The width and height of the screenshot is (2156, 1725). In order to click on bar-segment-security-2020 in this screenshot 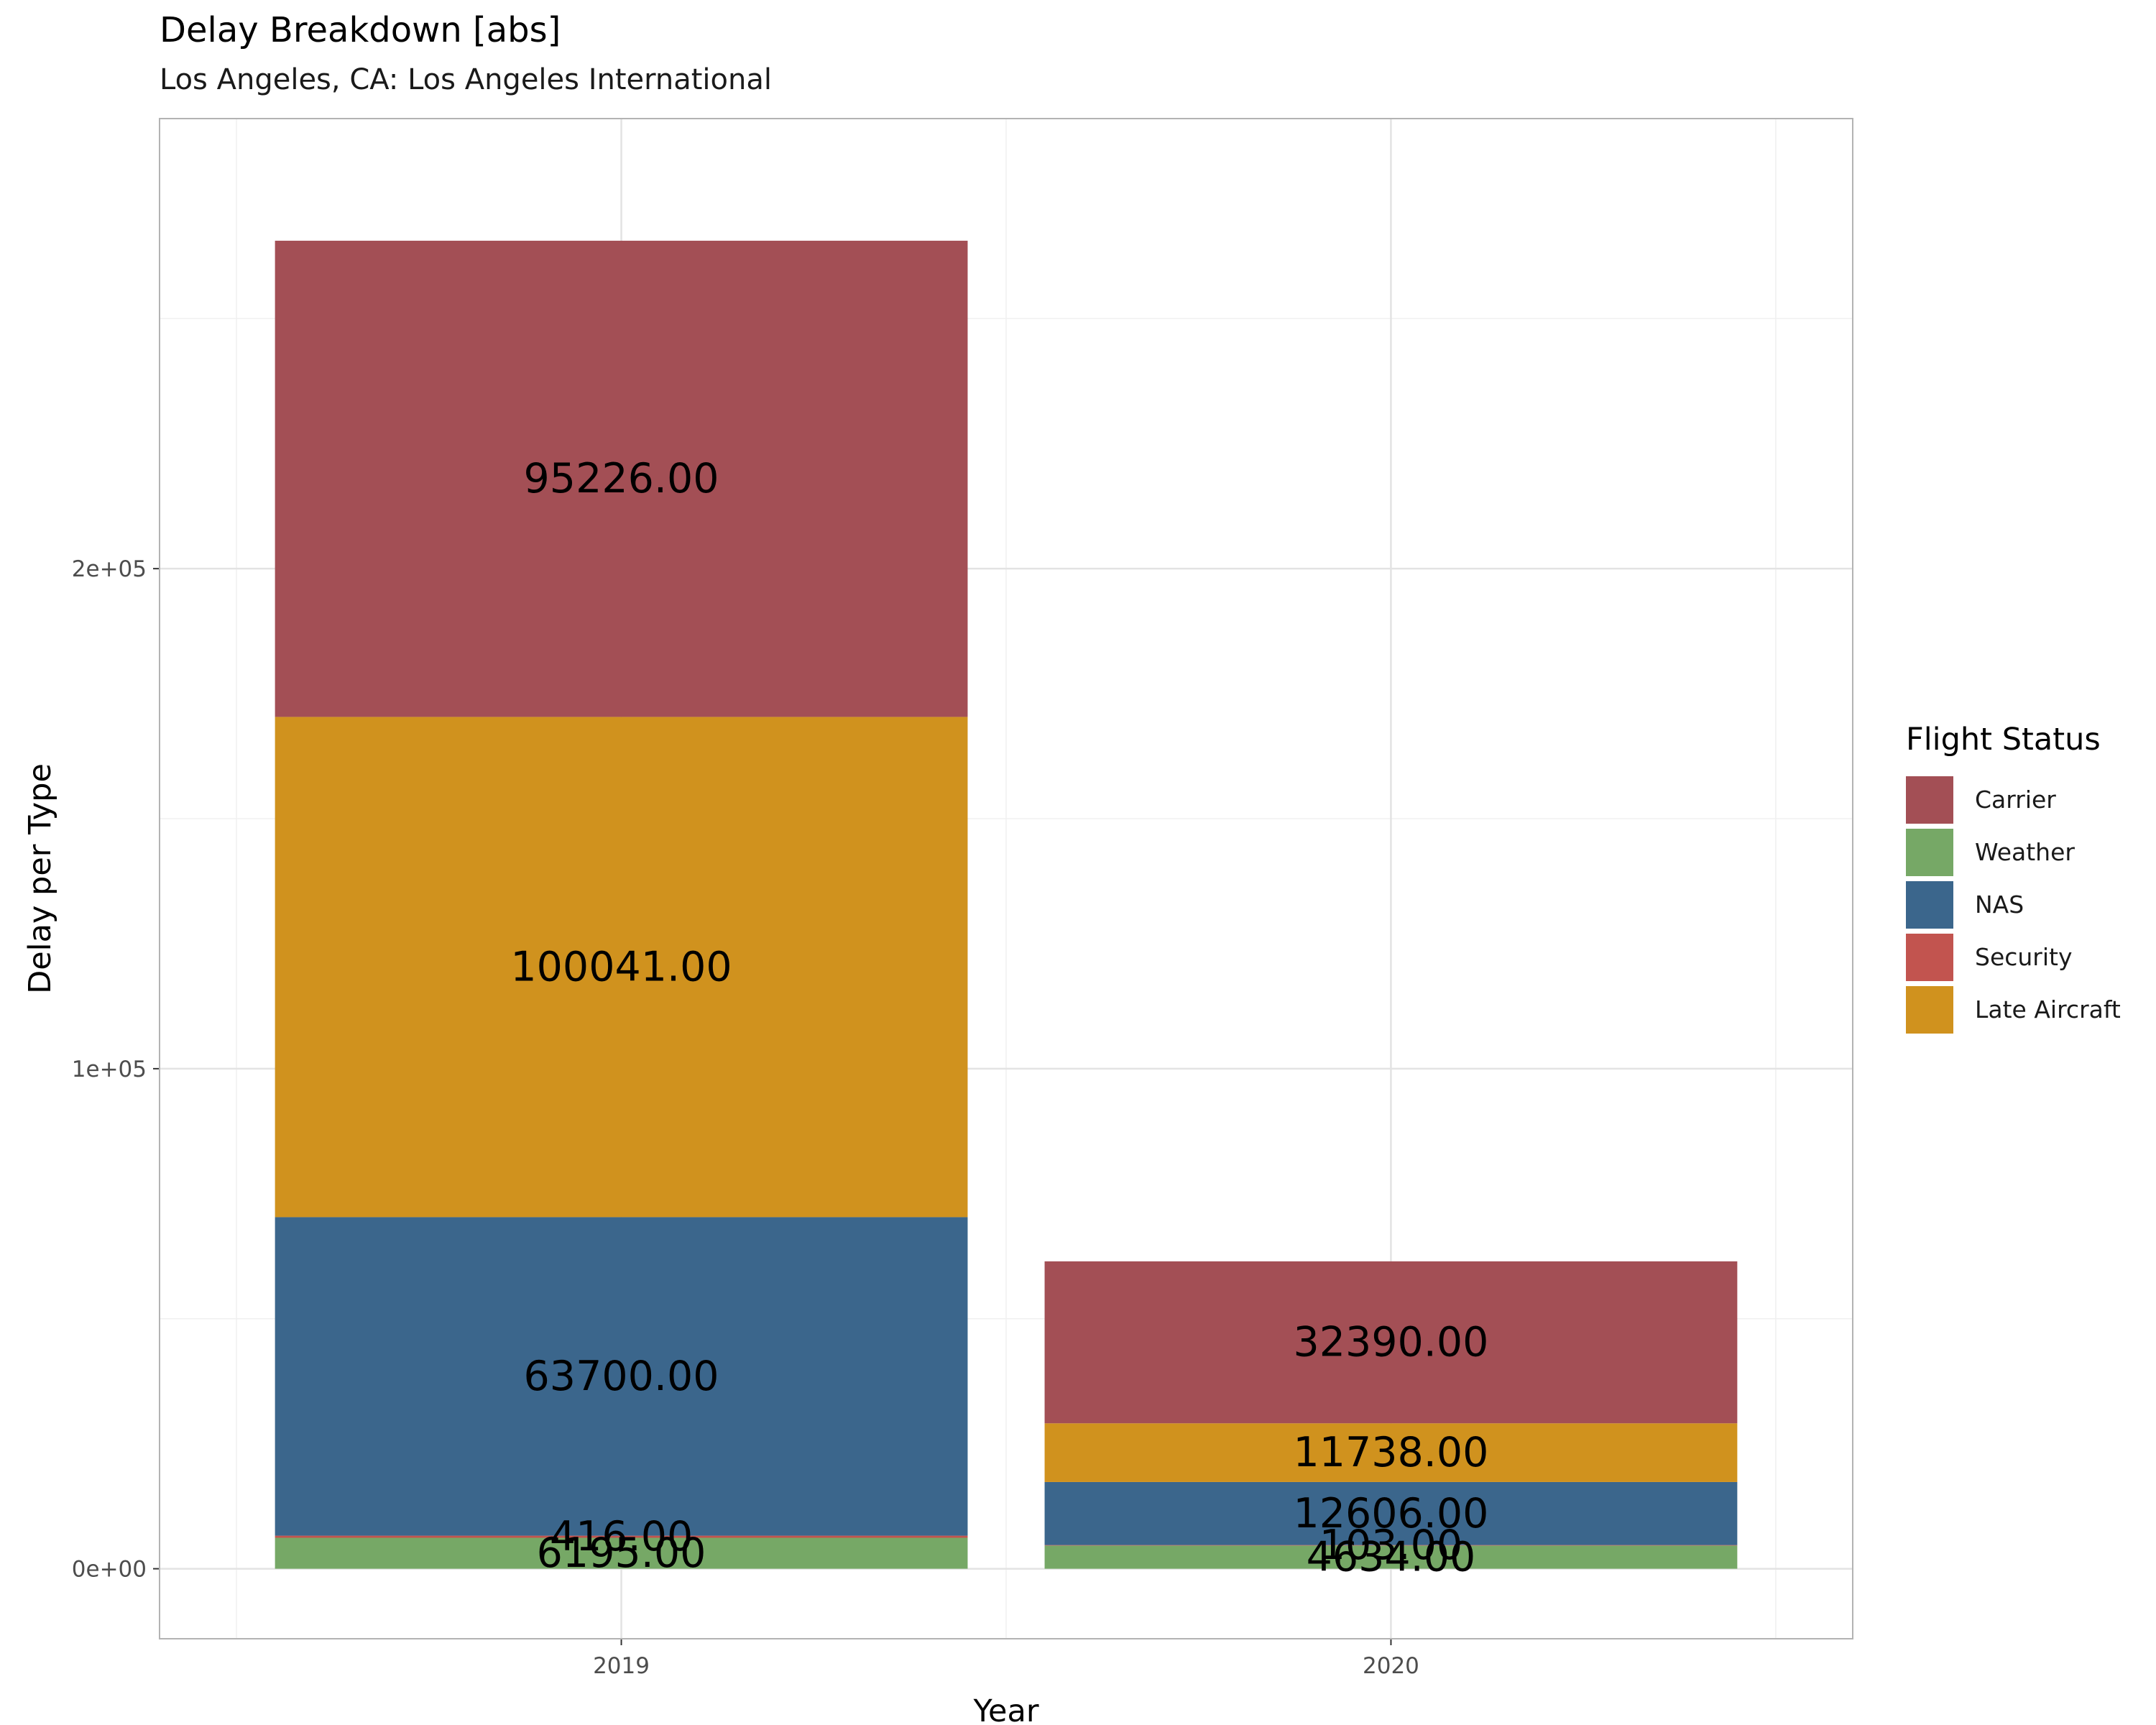, I will do `click(1391, 1545)`.